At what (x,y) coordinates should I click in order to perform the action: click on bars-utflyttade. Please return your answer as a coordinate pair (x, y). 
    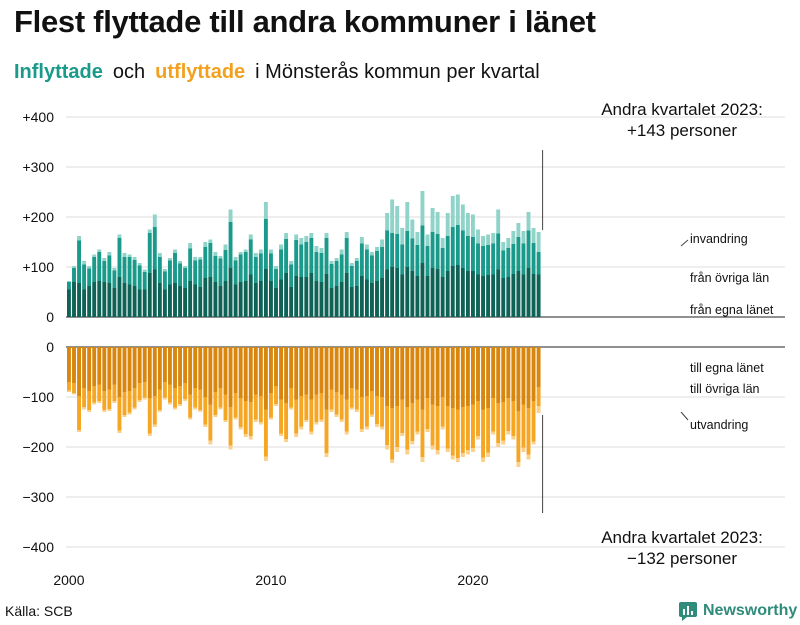
    Looking at the image, I should click on (304, 407).